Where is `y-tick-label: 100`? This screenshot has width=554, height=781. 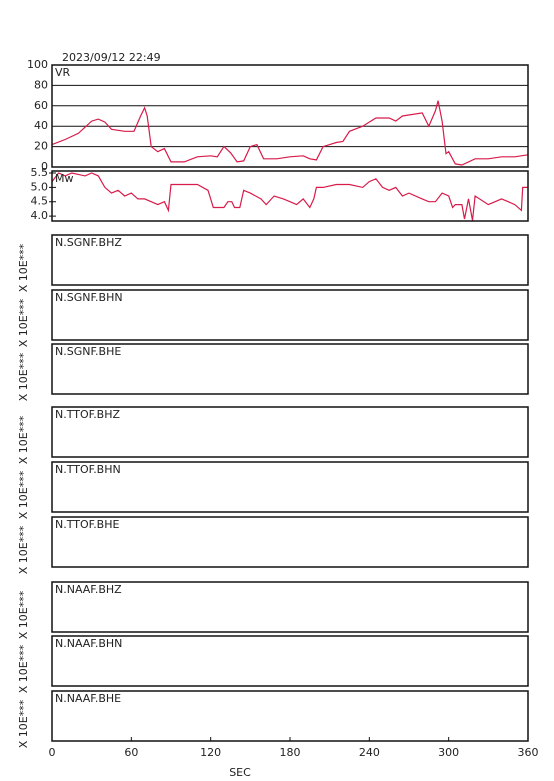 y-tick-label: 100 is located at coordinates (37, 64).